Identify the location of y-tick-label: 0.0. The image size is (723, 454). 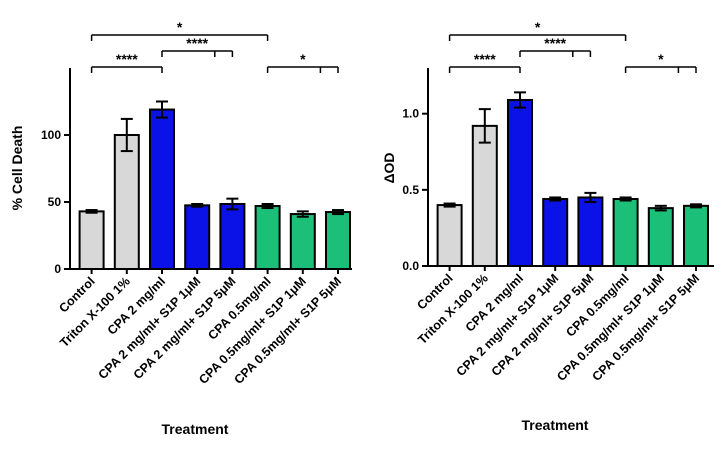
(410, 266).